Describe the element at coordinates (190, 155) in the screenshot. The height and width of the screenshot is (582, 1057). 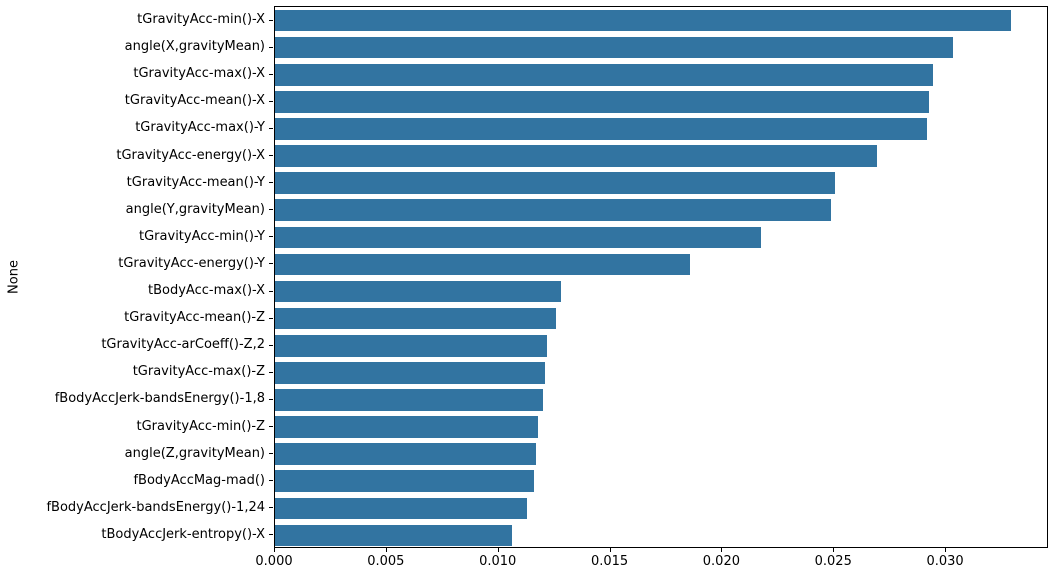
I see `y-tick-label: tGravityAcc-energy()-X` at that location.